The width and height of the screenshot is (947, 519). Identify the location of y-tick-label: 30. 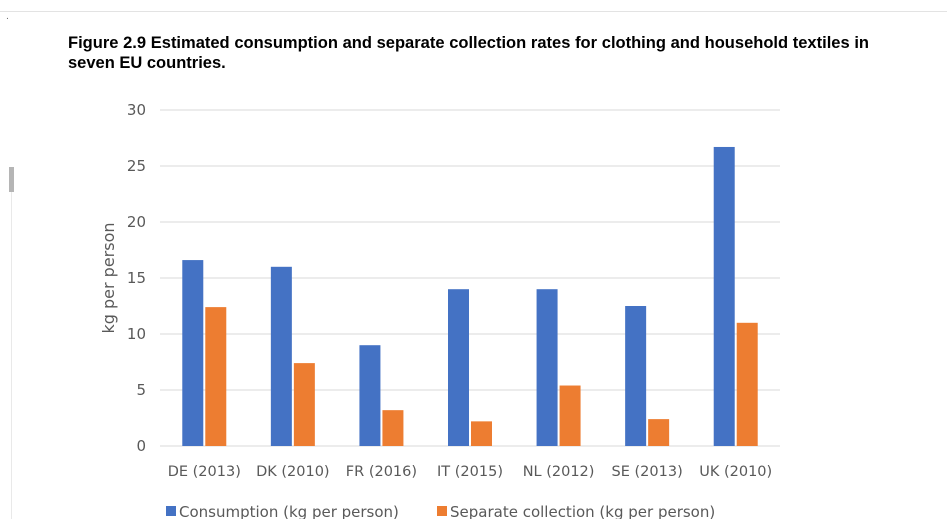
(136, 110).